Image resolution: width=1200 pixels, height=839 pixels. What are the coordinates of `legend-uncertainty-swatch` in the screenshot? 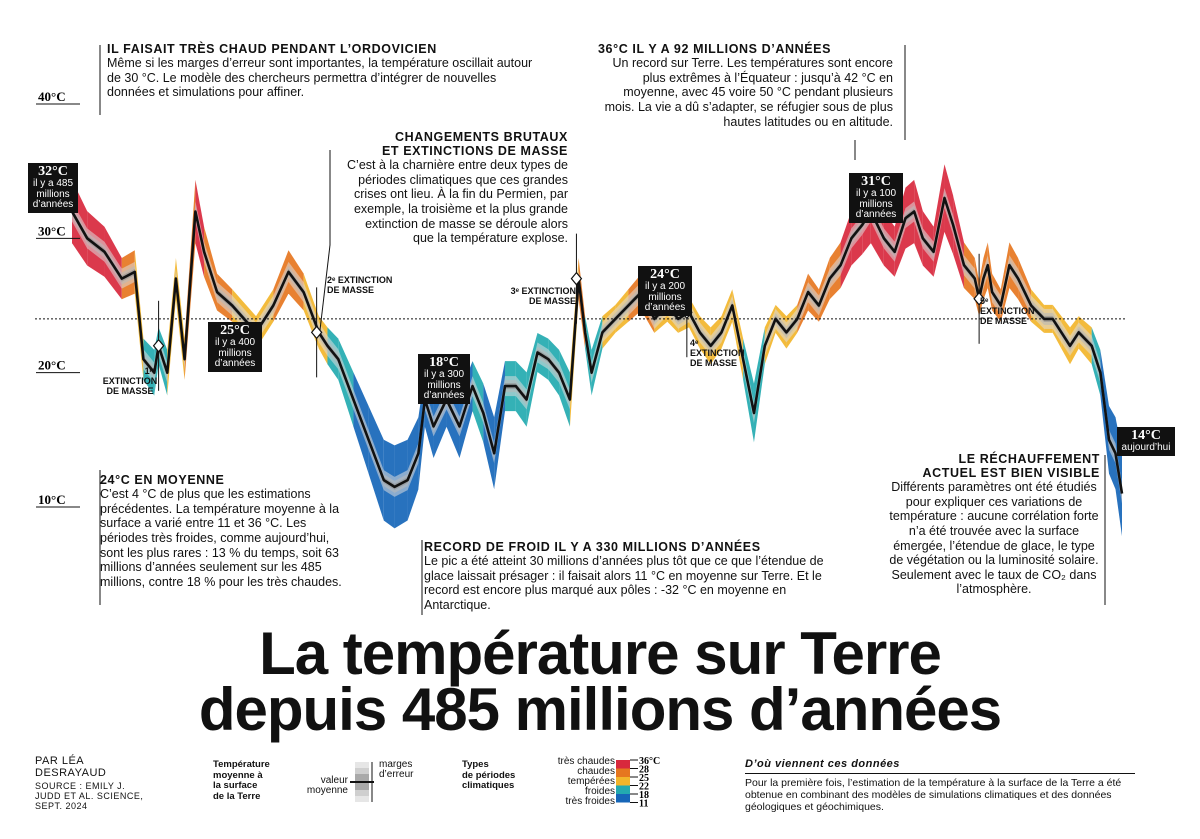 It's located at (362, 782).